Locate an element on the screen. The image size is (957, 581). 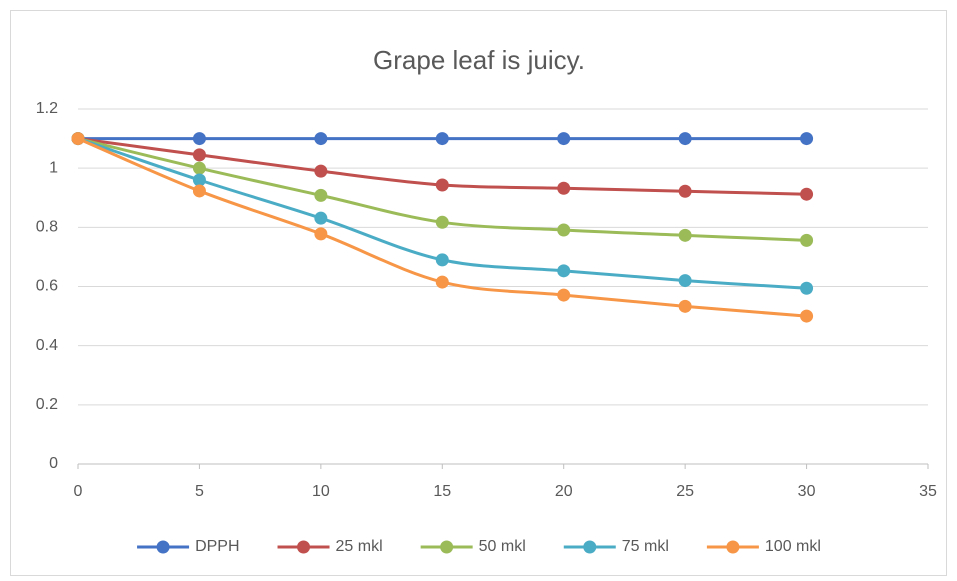
legend-label: 100 mkl is located at coordinates (793, 546).